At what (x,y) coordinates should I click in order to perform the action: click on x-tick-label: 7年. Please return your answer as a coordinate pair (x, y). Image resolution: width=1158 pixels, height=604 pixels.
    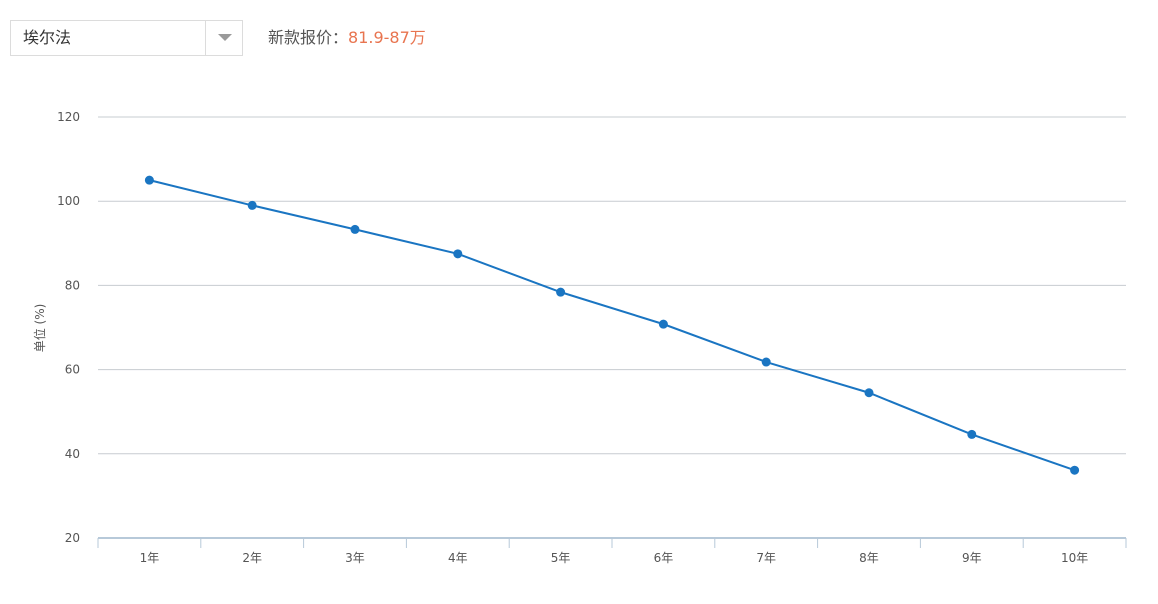
    Looking at the image, I should click on (766, 558).